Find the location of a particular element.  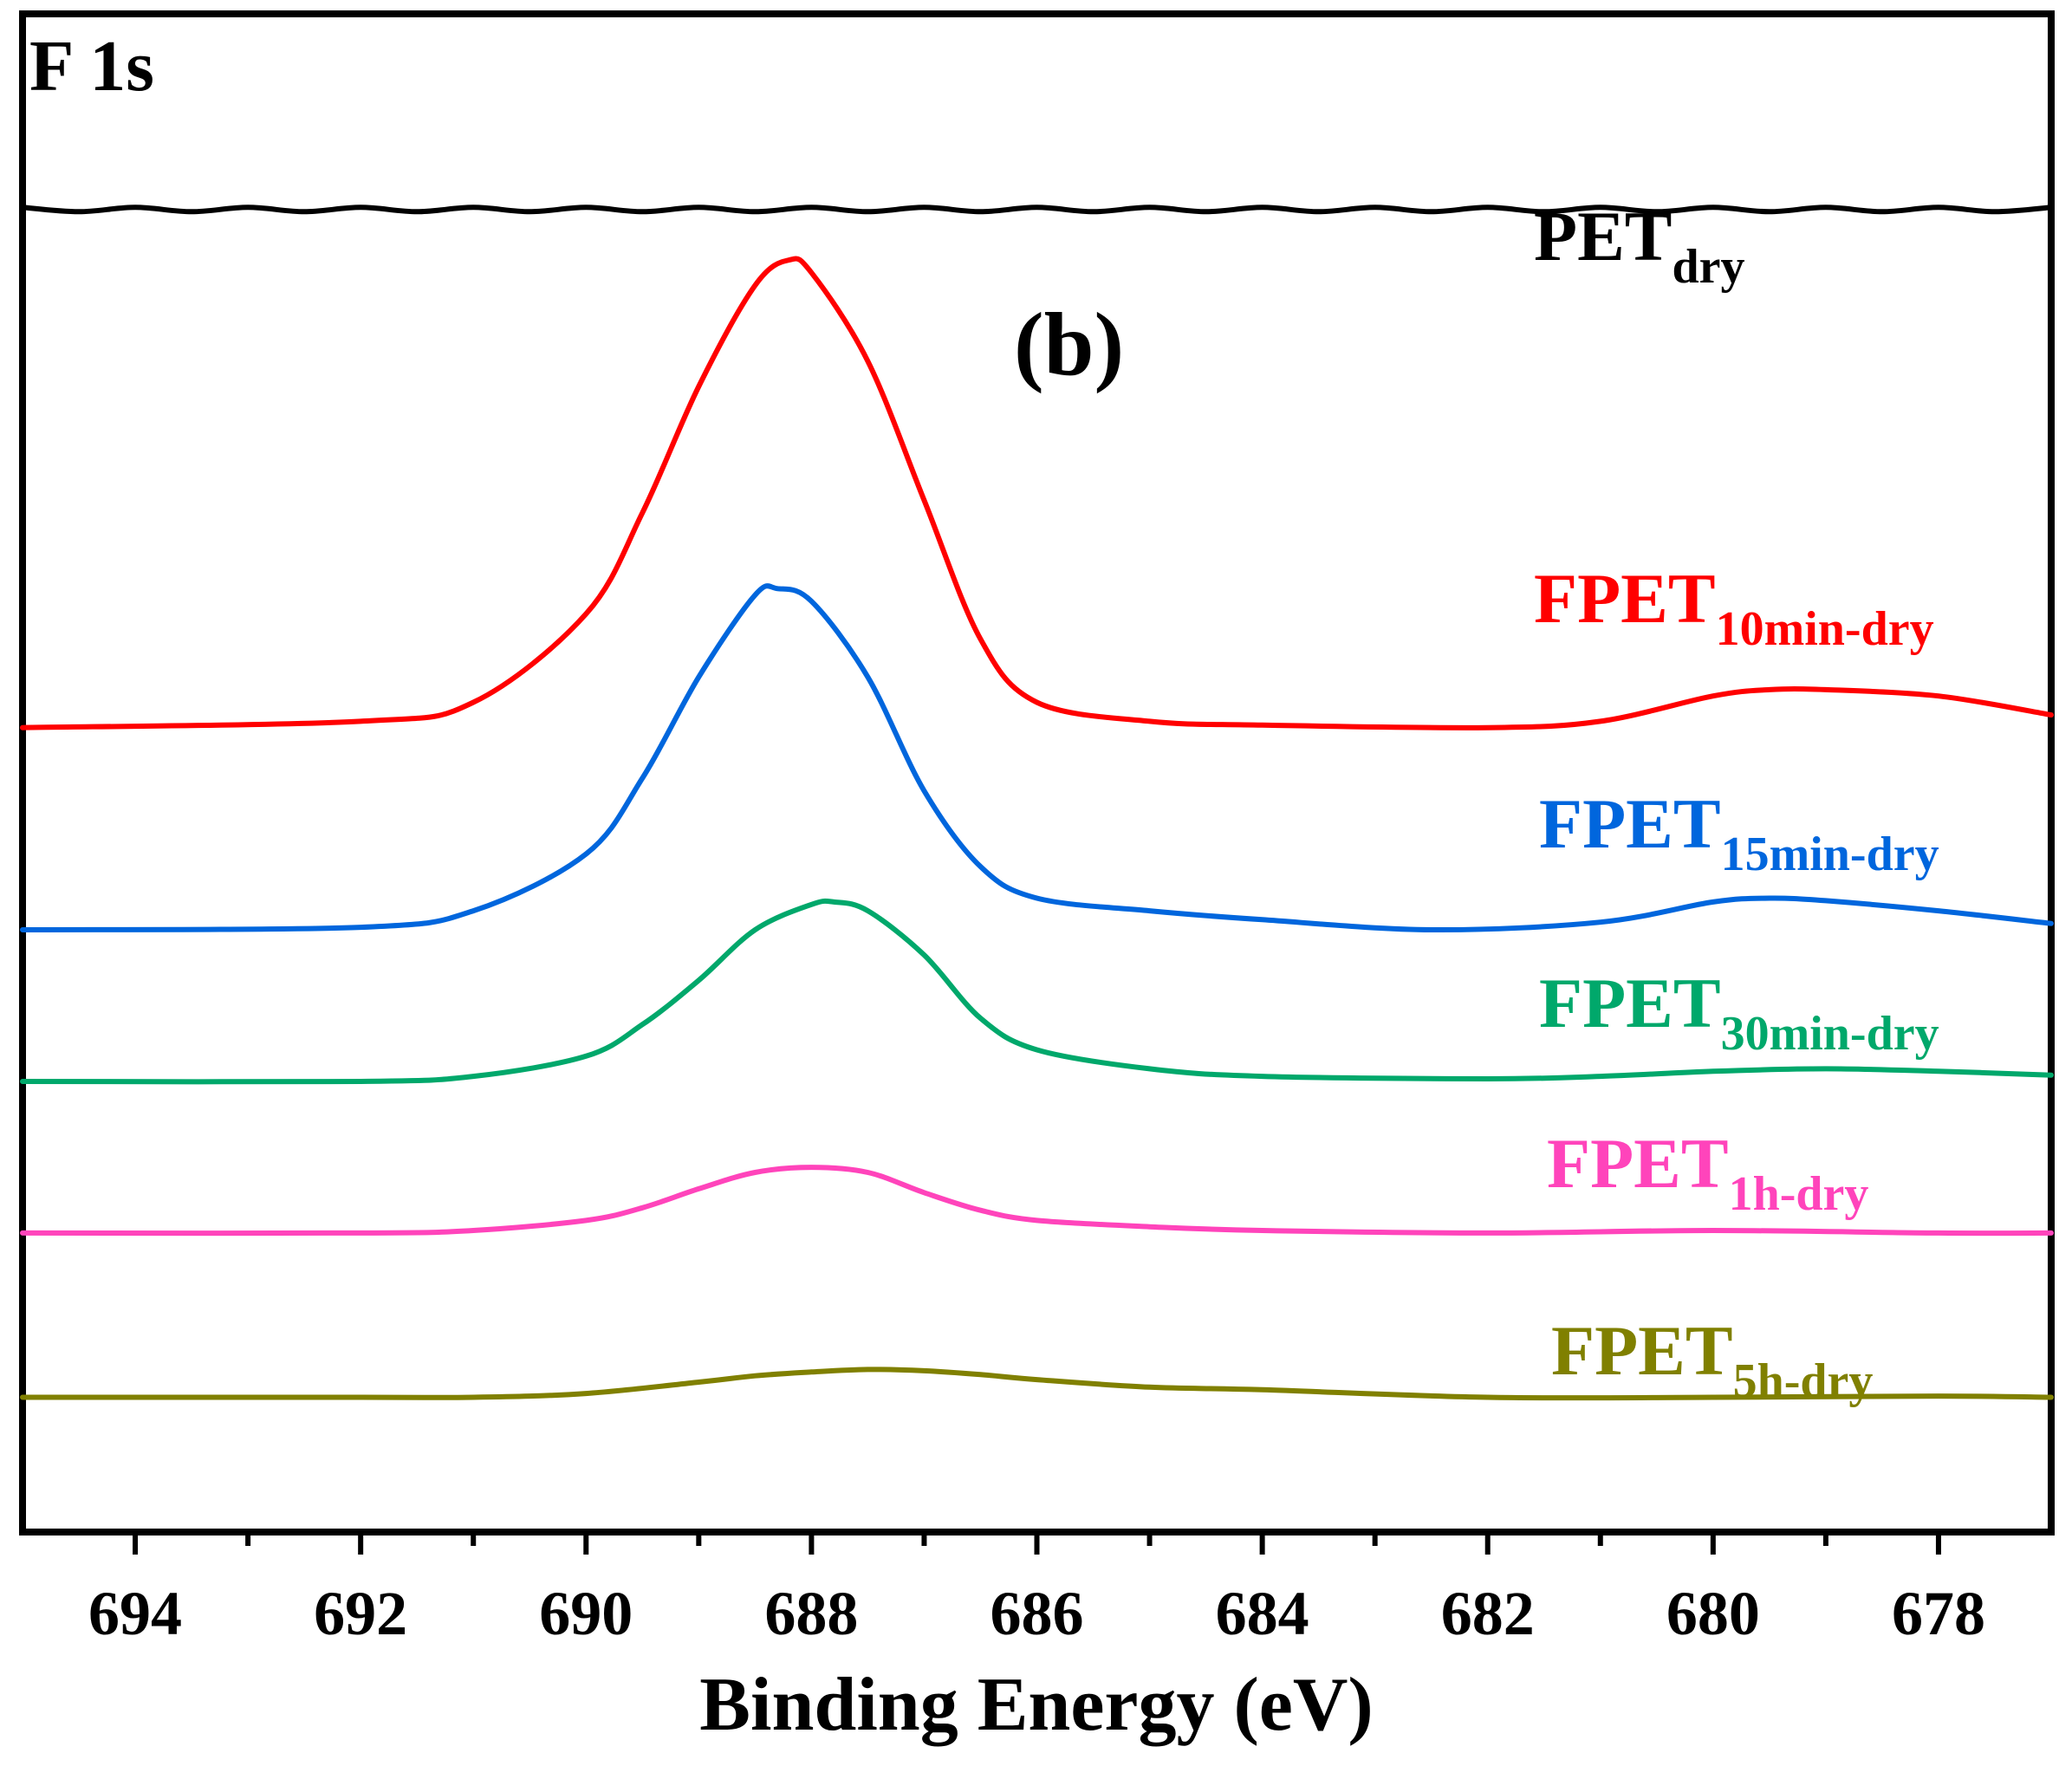

x-tick-label: 682 is located at coordinates (1488, 1613).